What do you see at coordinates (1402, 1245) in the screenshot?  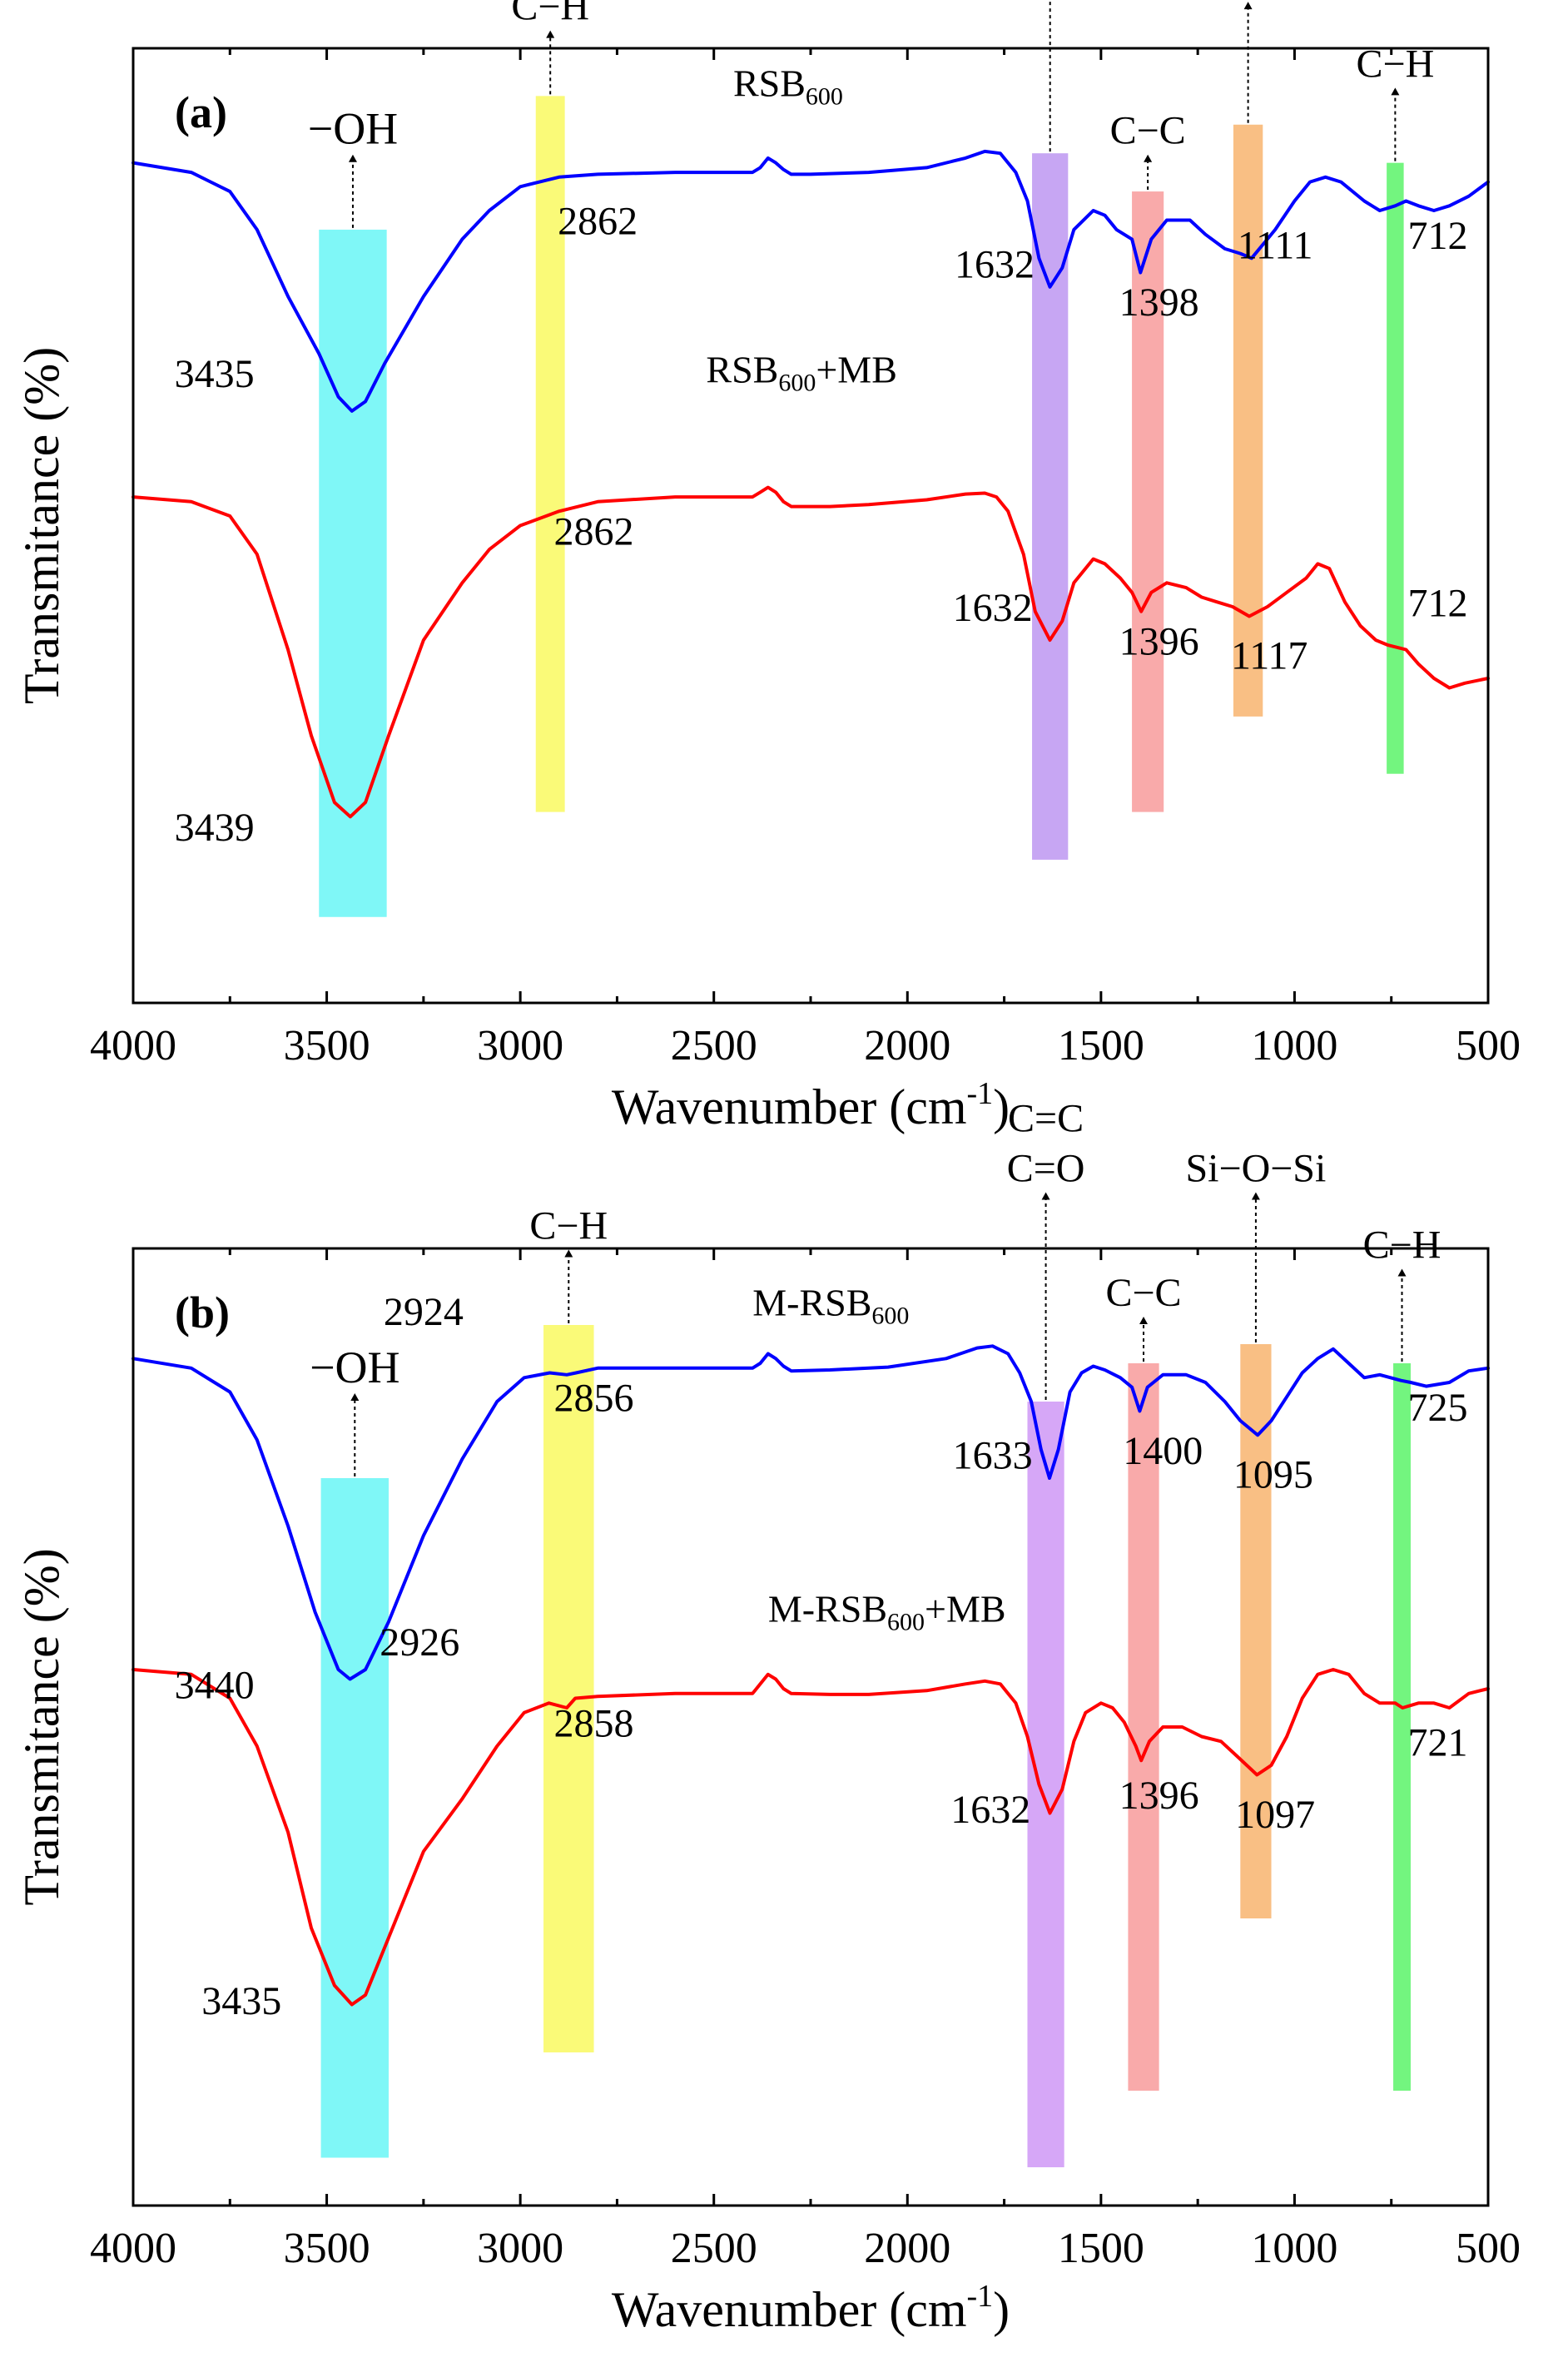 I see `band-label-5: C−H` at bounding box center [1402, 1245].